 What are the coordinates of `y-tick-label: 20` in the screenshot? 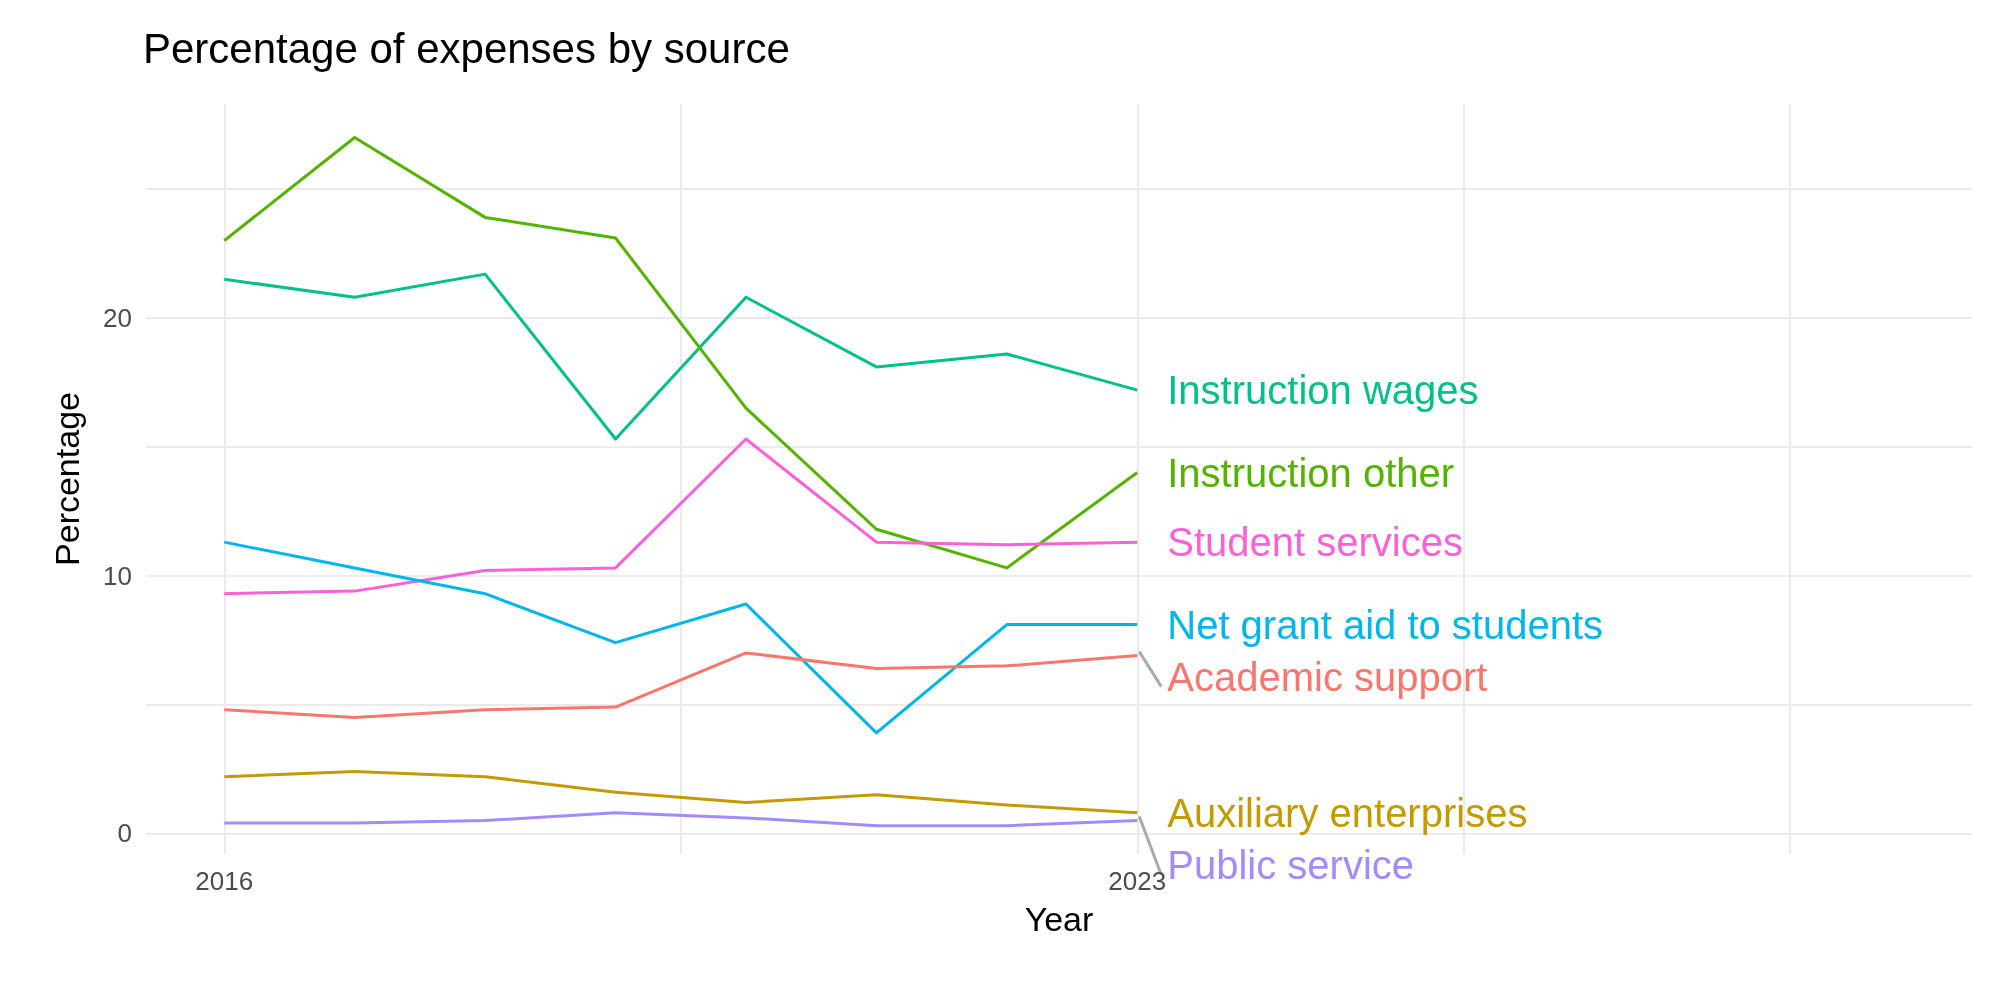 It's located at (117, 317).